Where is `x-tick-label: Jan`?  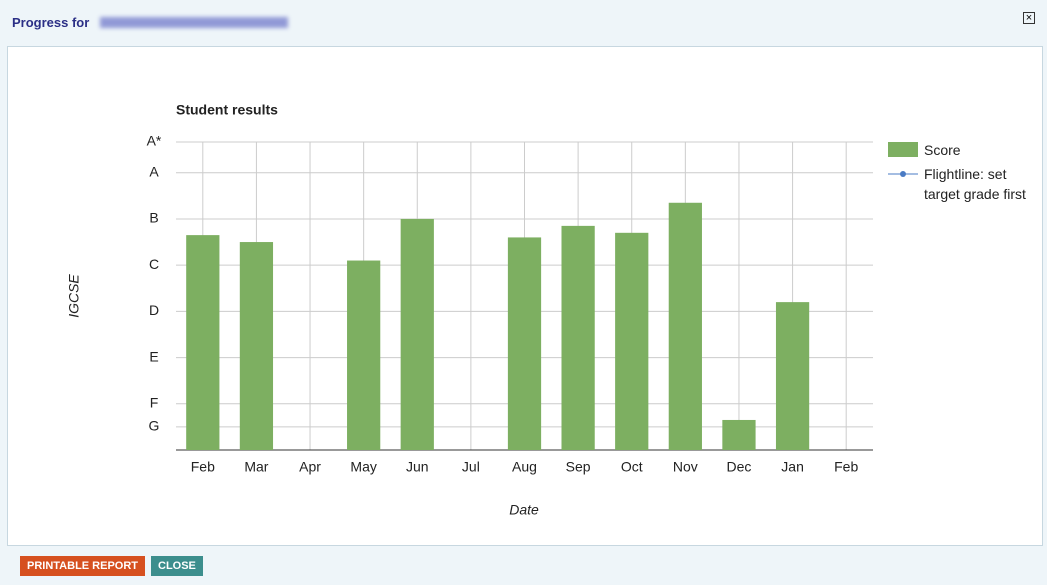 x-tick-label: Jan is located at coordinates (792, 467).